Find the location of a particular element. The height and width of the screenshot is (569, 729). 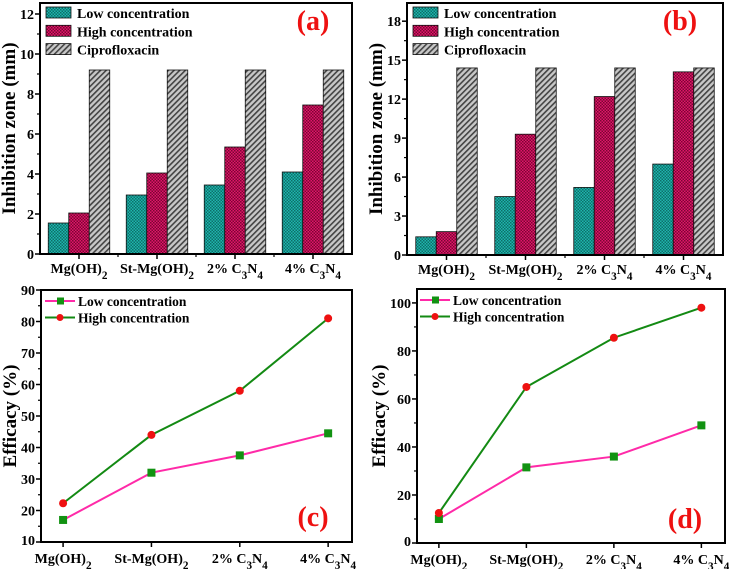

y-tick-label: 80 is located at coordinates (28, 323).